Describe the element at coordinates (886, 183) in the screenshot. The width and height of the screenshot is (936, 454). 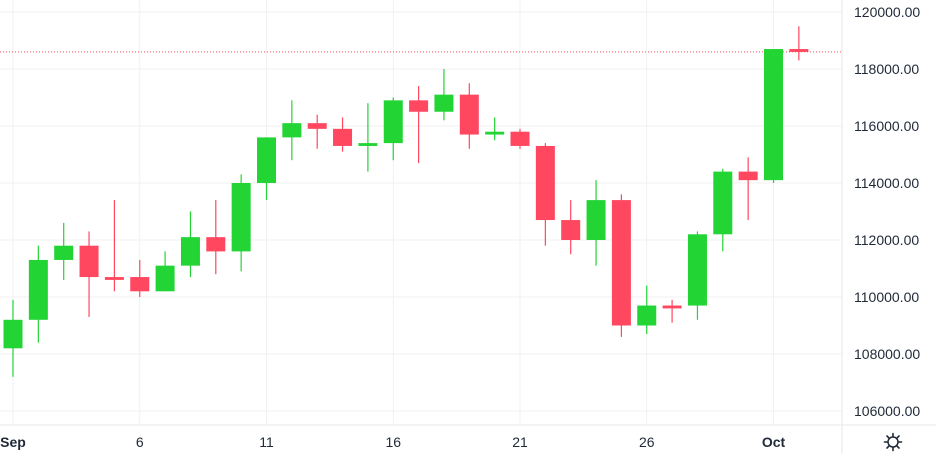
I see `y-tick-label: 114000.00` at that location.